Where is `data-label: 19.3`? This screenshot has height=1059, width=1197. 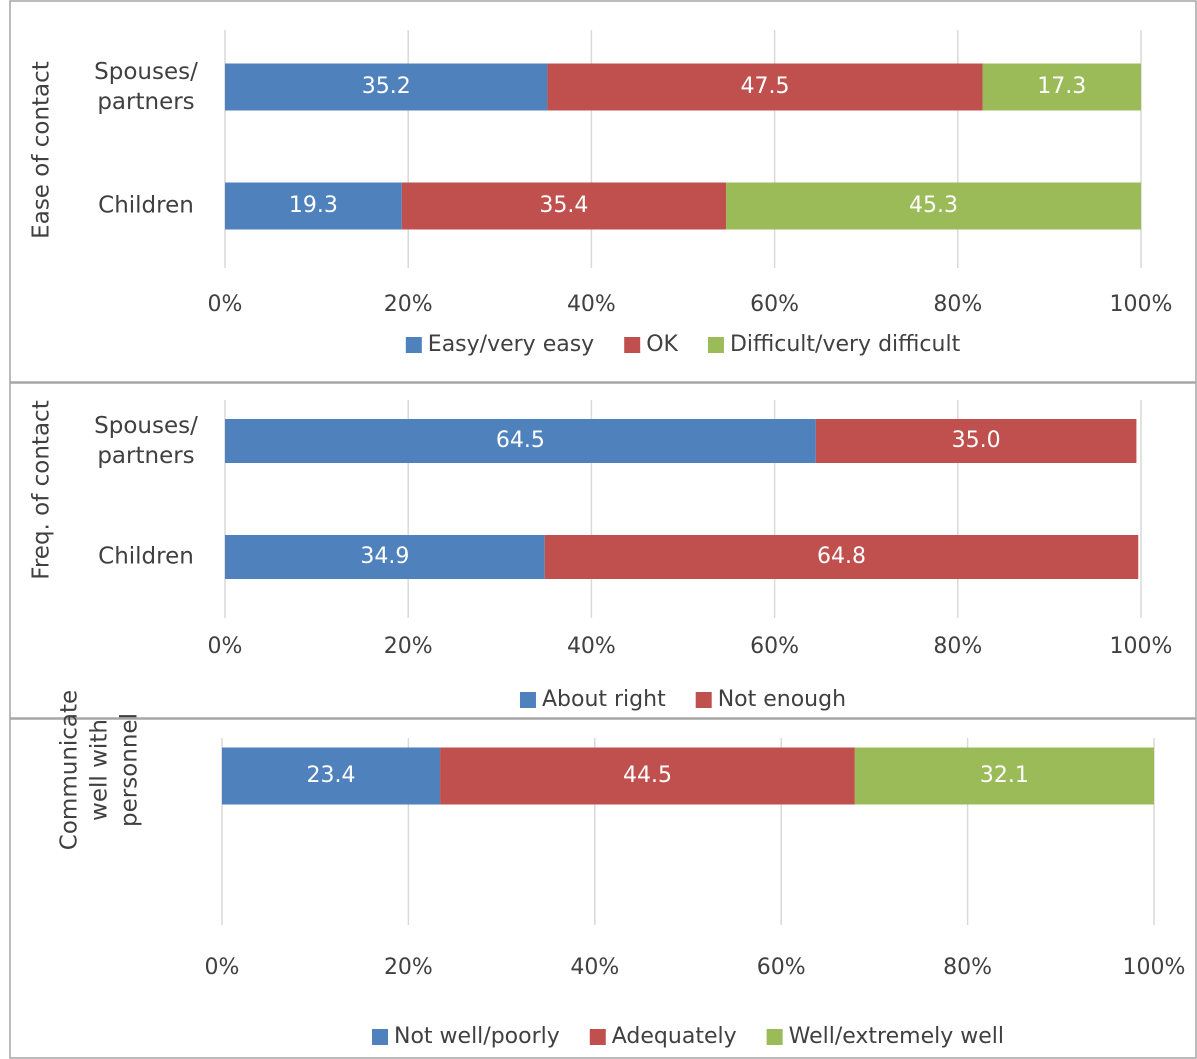
data-label: 19.3 is located at coordinates (313, 205).